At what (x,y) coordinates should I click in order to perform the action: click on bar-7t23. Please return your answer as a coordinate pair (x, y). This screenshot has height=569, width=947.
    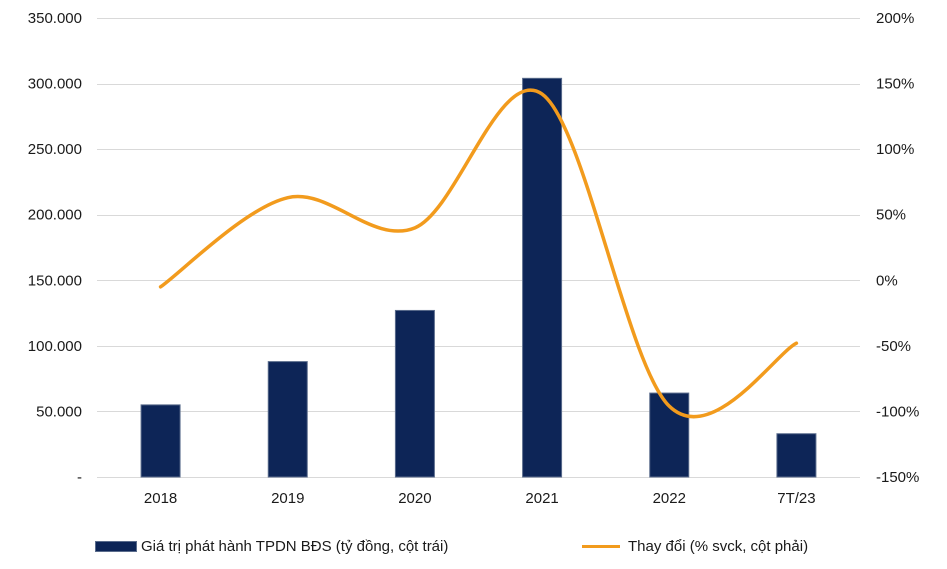
    Looking at the image, I should click on (796, 455).